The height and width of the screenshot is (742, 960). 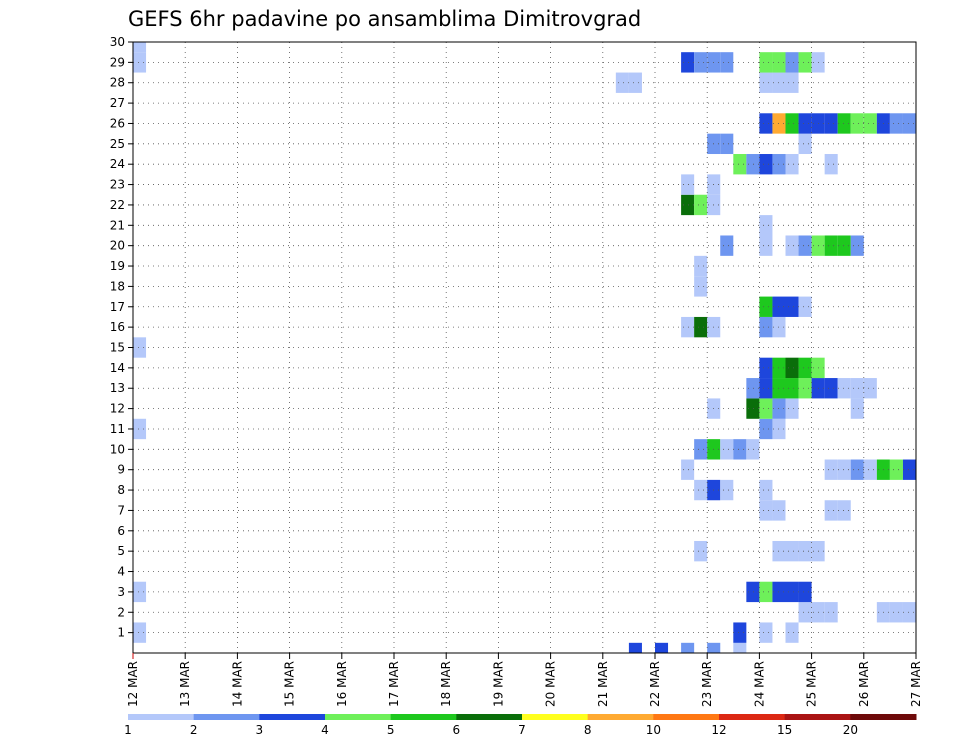 I want to click on colorbar-label-4: 4, so click(x=325, y=730).